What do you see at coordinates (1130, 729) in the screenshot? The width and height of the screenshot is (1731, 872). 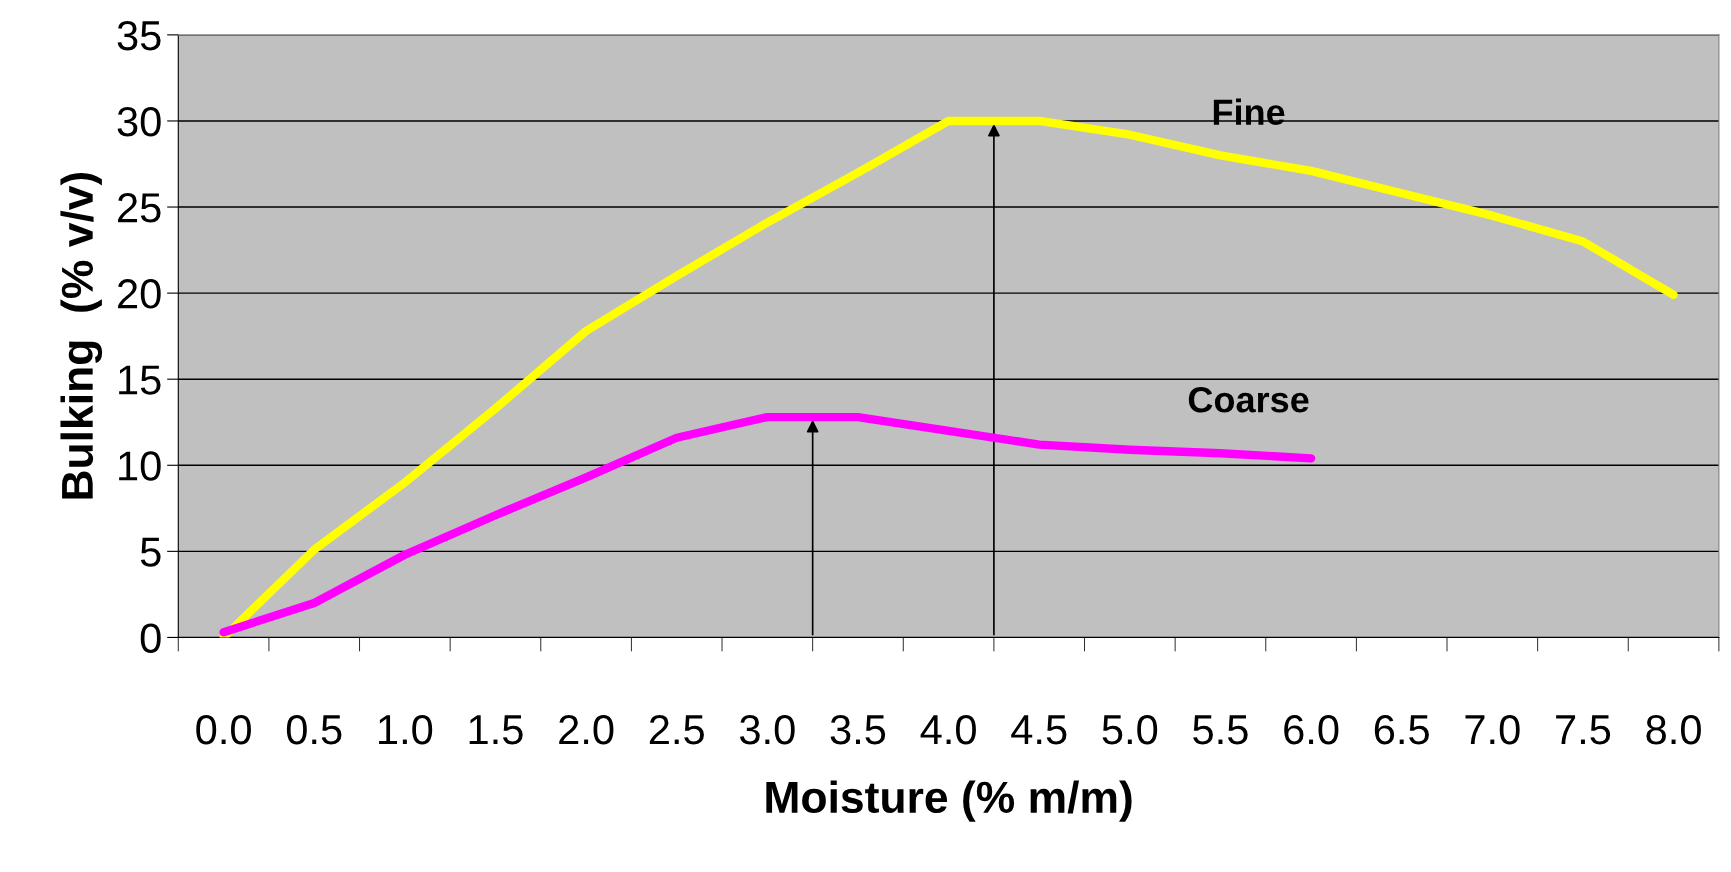 I see `x-tick-label: 5.0` at bounding box center [1130, 729].